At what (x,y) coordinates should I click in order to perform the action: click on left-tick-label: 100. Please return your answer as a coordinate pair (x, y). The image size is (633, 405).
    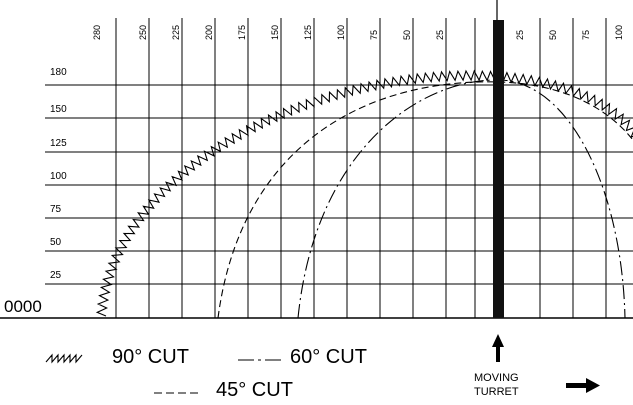
    Looking at the image, I should click on (58, 176).